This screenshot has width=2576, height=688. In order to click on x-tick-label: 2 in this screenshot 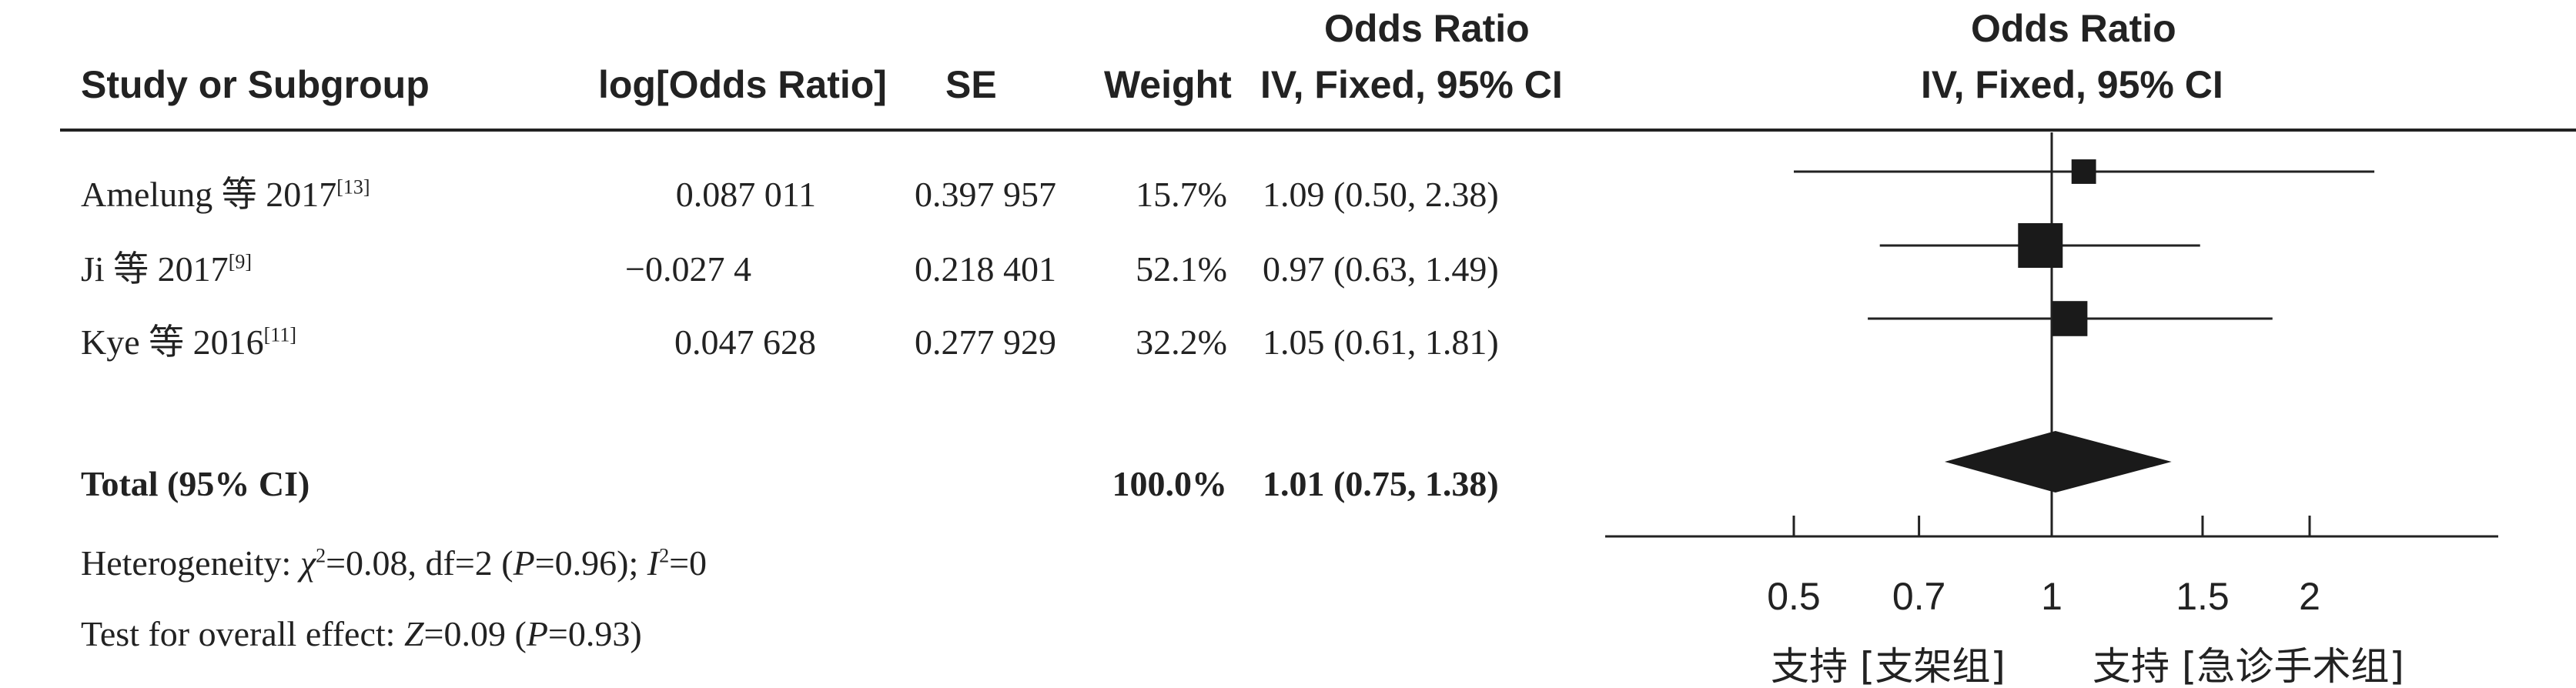, I will do `click(2309, 596)`.